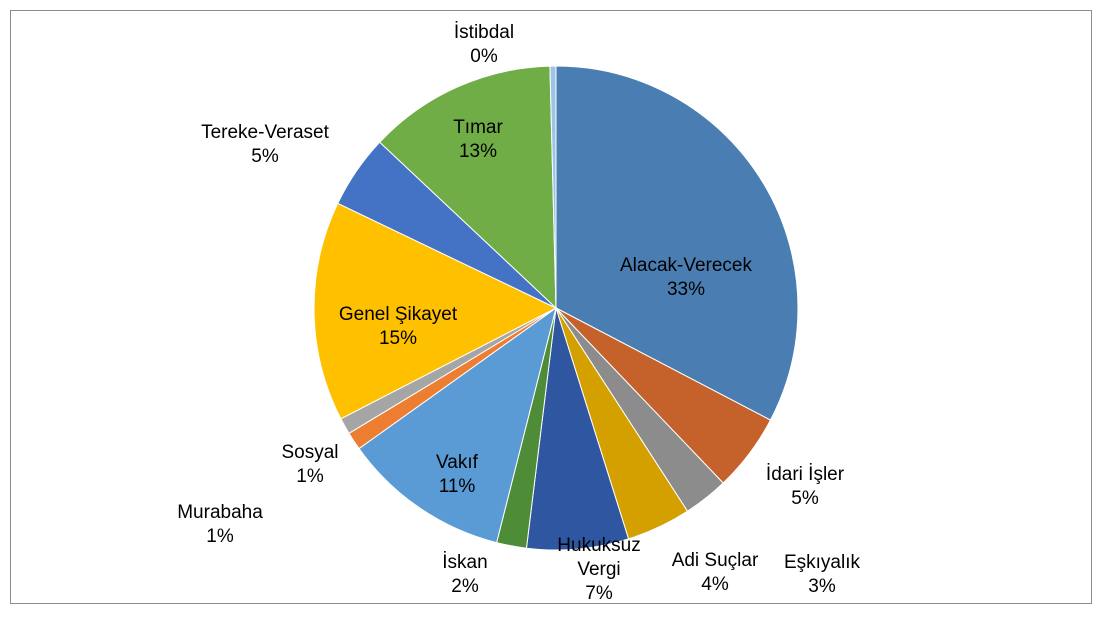  What do you see at coordinates (310, 465) in the screenshot?
I see `slice-label: Sosyal 1%` at bounding box center [310, 465].